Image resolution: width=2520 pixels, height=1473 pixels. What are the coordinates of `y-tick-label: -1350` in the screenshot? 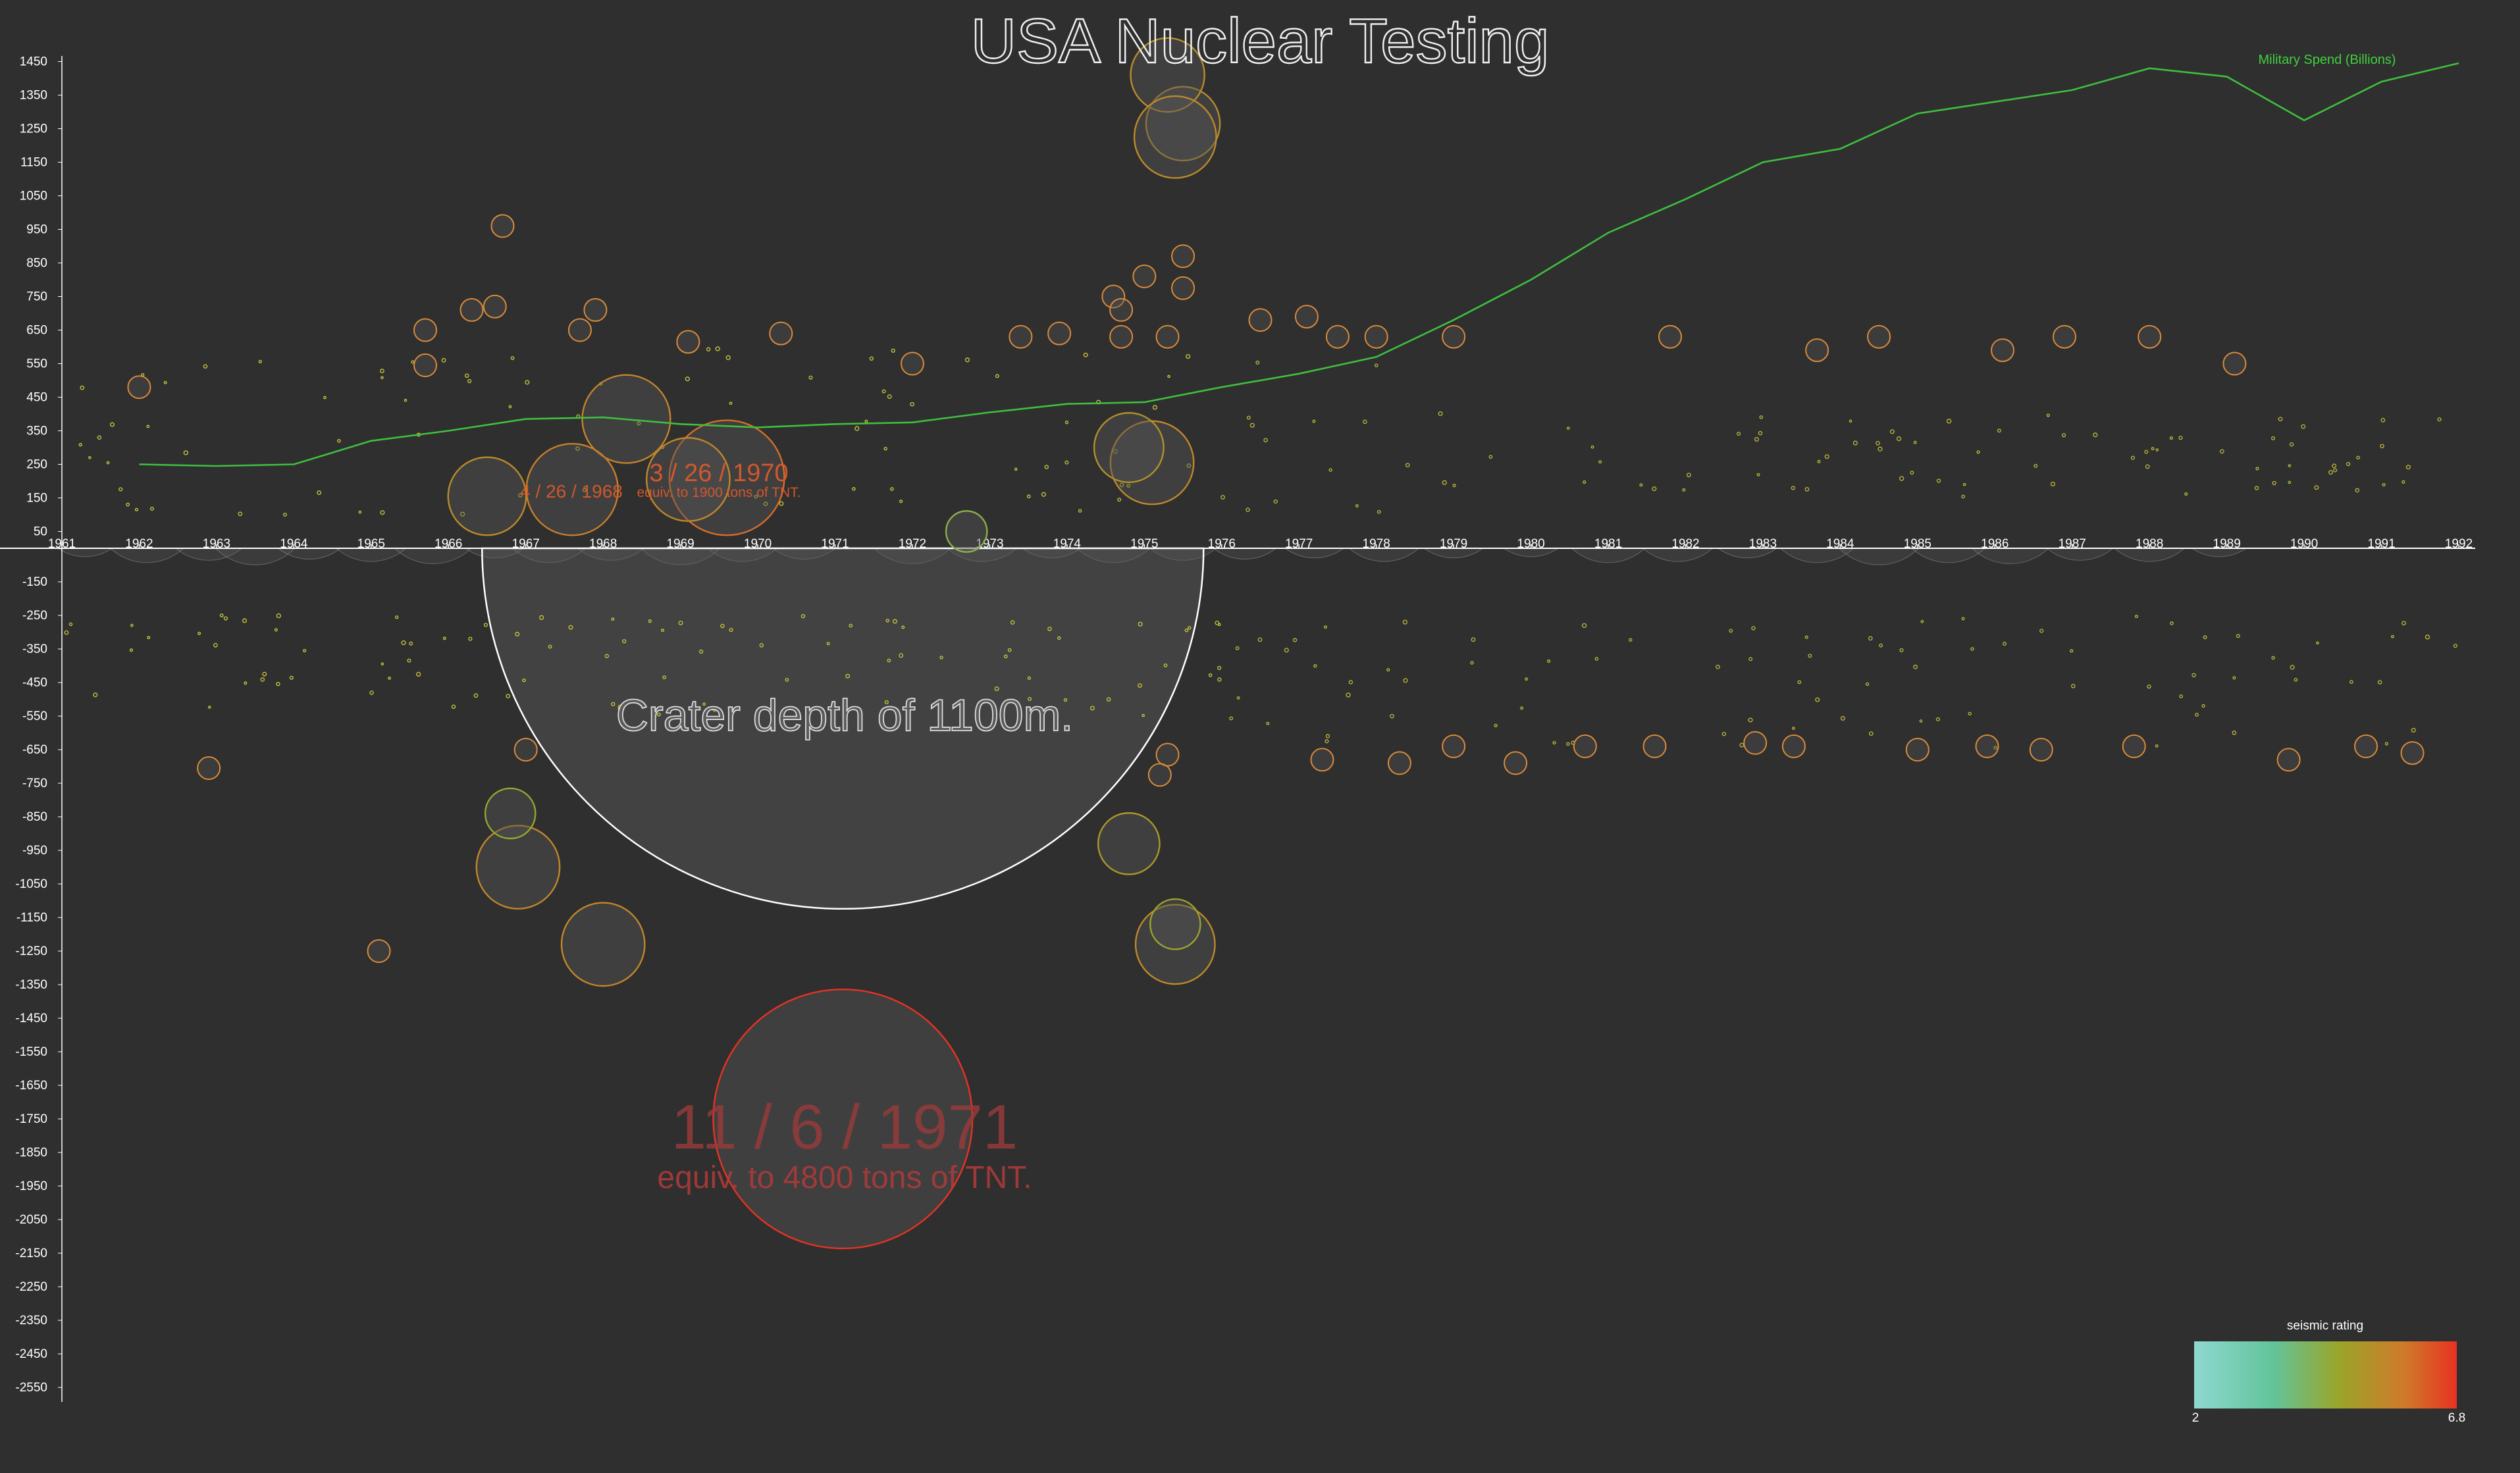 It's located at (31, 985).